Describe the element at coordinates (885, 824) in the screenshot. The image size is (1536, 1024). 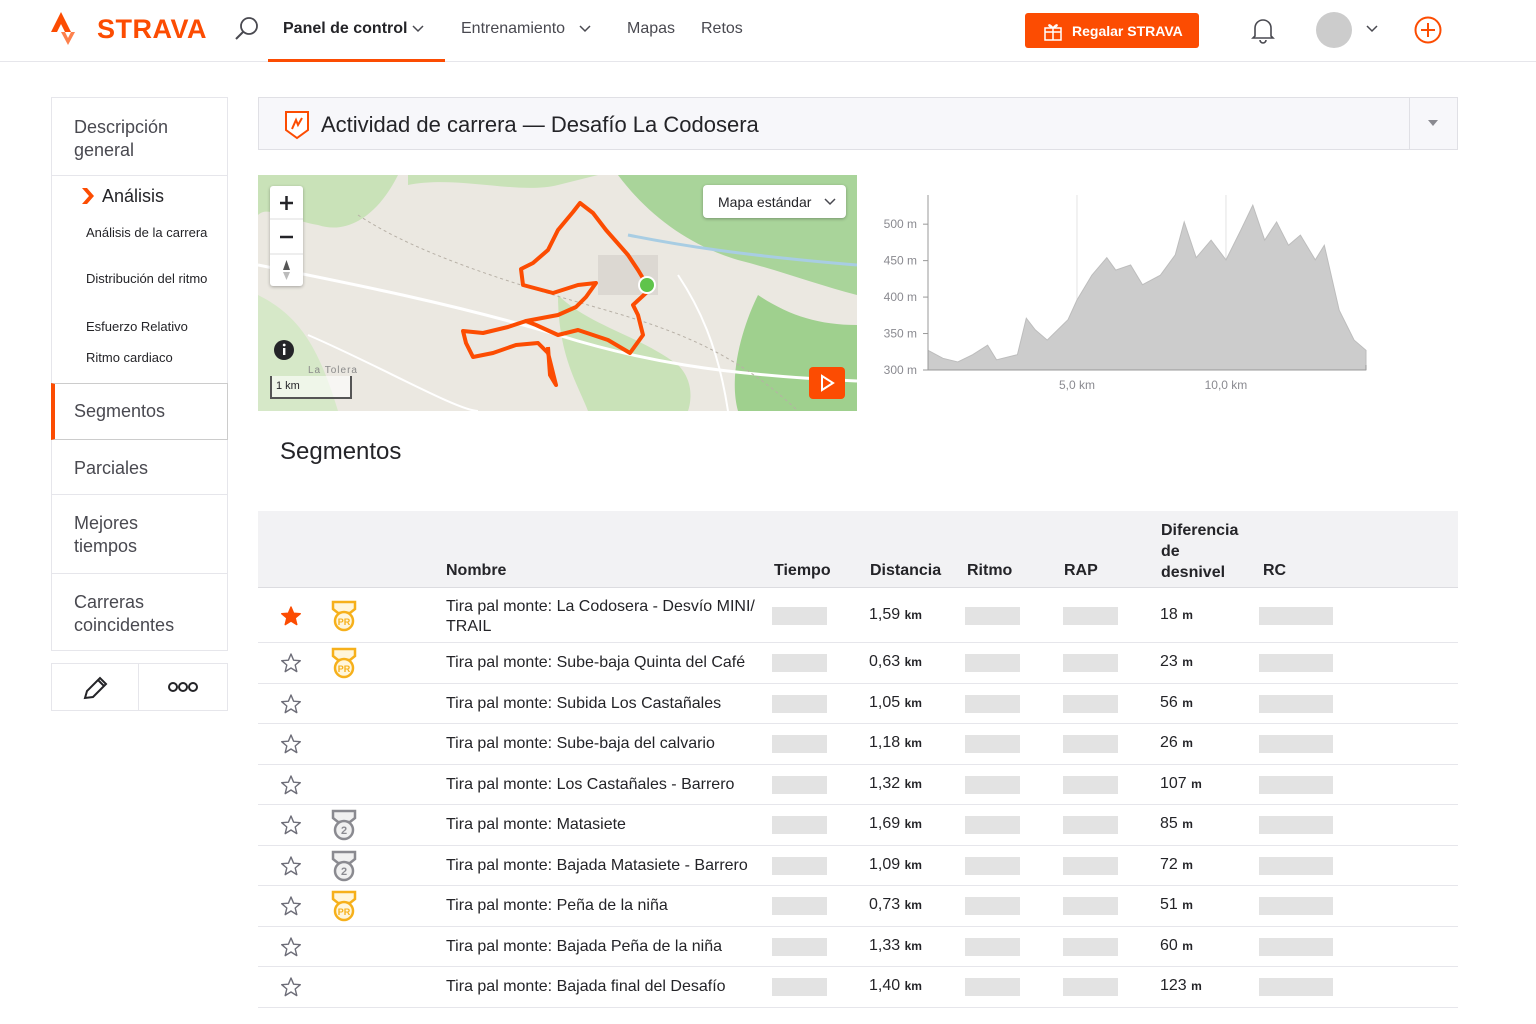
I see `distance-value: 1,69` at that location.